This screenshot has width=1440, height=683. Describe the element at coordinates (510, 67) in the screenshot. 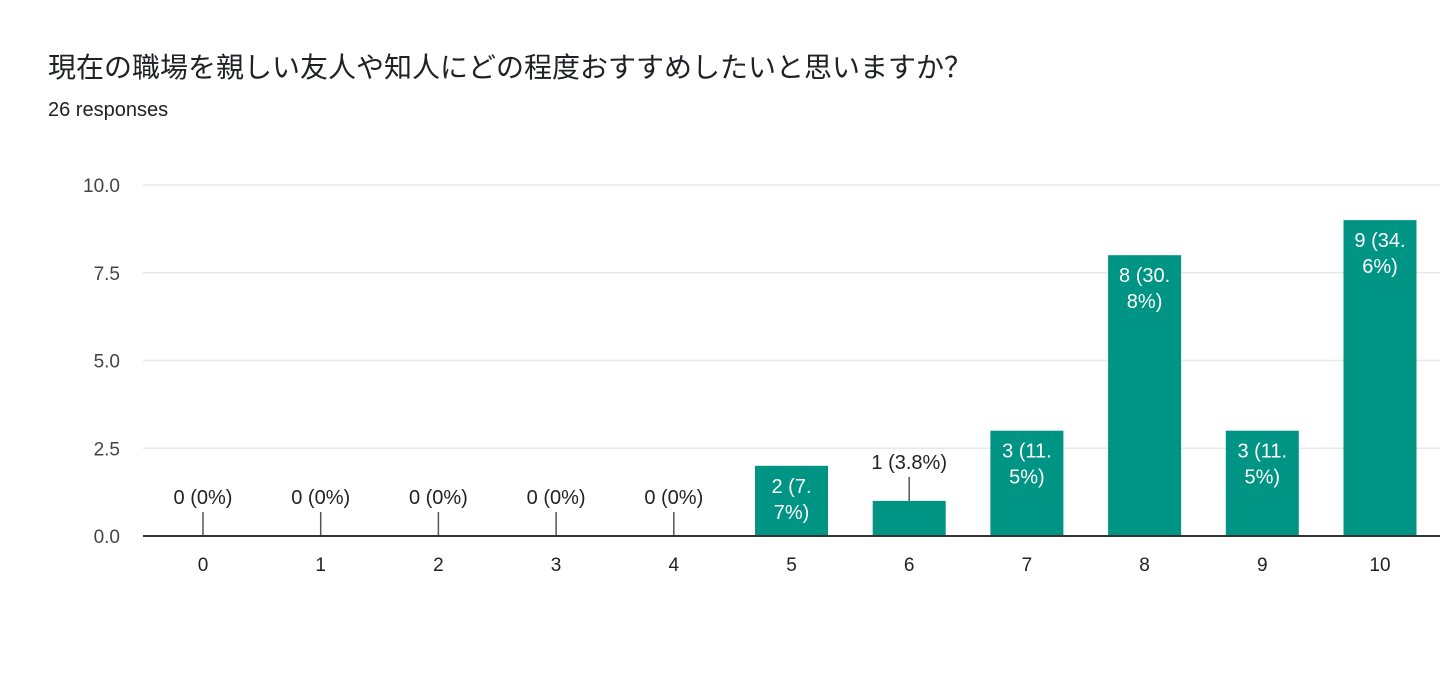

I see `question-title: 現在の職場を親しい友人や知人にどの程度おすすめしたいと思いますか？` at that location.